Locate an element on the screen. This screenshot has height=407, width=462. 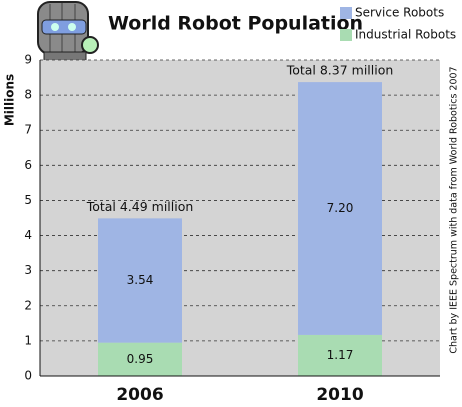
x-tick-label: 2006 is located at coordinates (139, 395).